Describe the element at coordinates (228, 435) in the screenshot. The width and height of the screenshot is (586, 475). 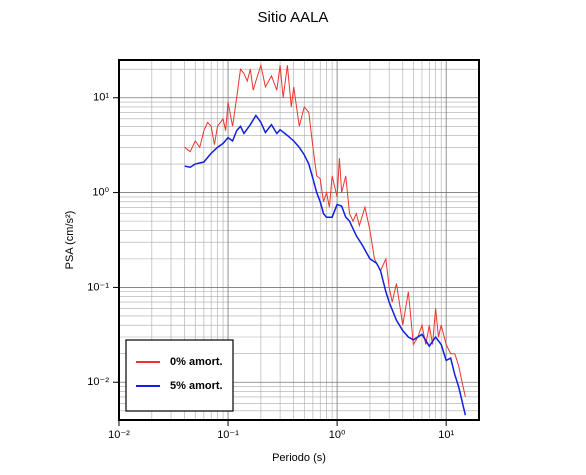
I see `x-tick-label: 10⁻¹` at that location.